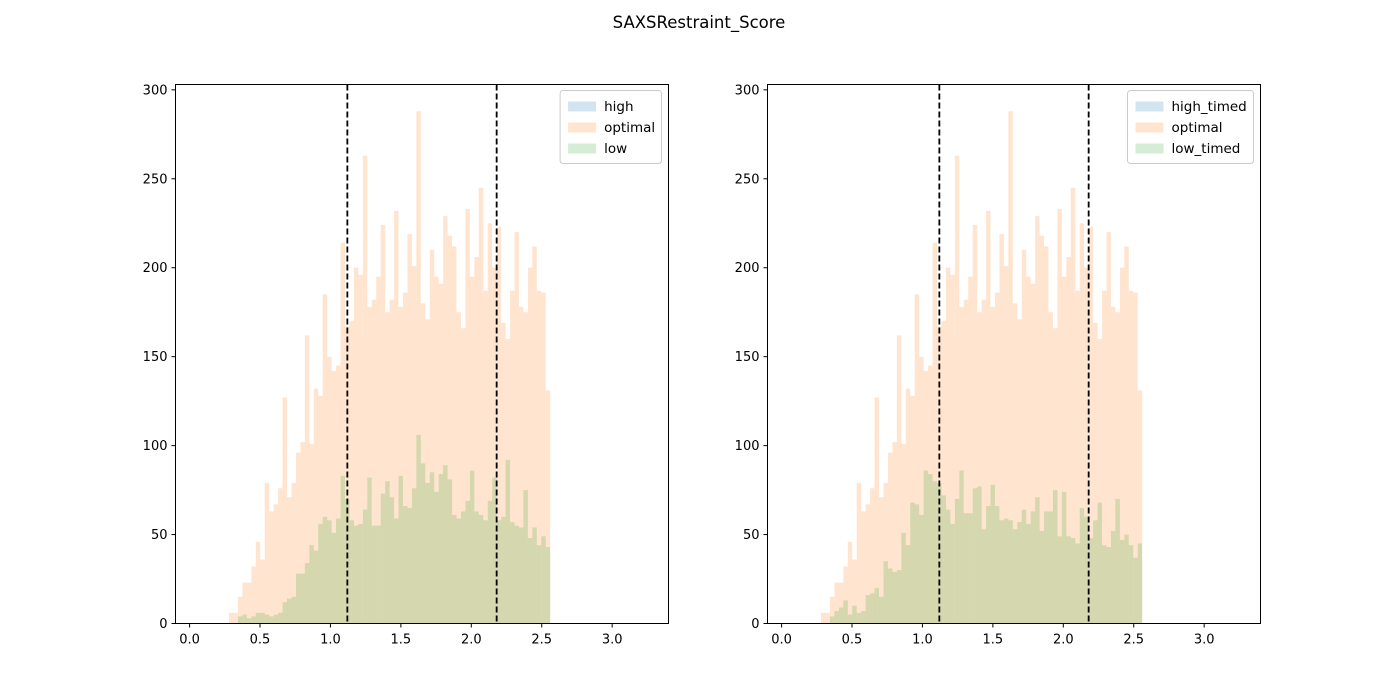  What do you see at coordinates (1149, 106) in the screenshot?
I see `legend-swatch-high_timed` at bounding box center [1149, 106].